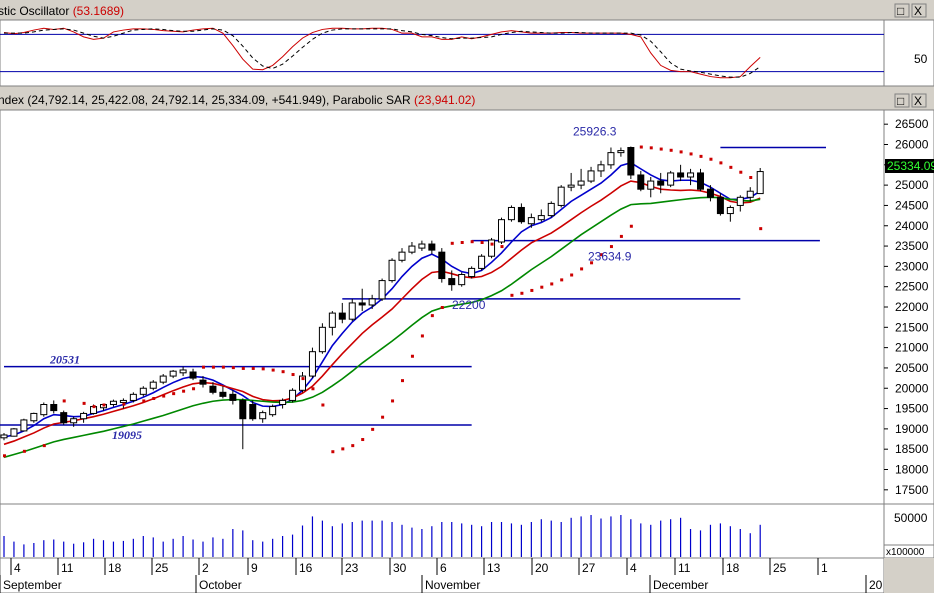 This screenshot has height=593, width=934. Describe the element at coordinates (902, 100) in the screenshot. I see `price-maximize-button` at that location.